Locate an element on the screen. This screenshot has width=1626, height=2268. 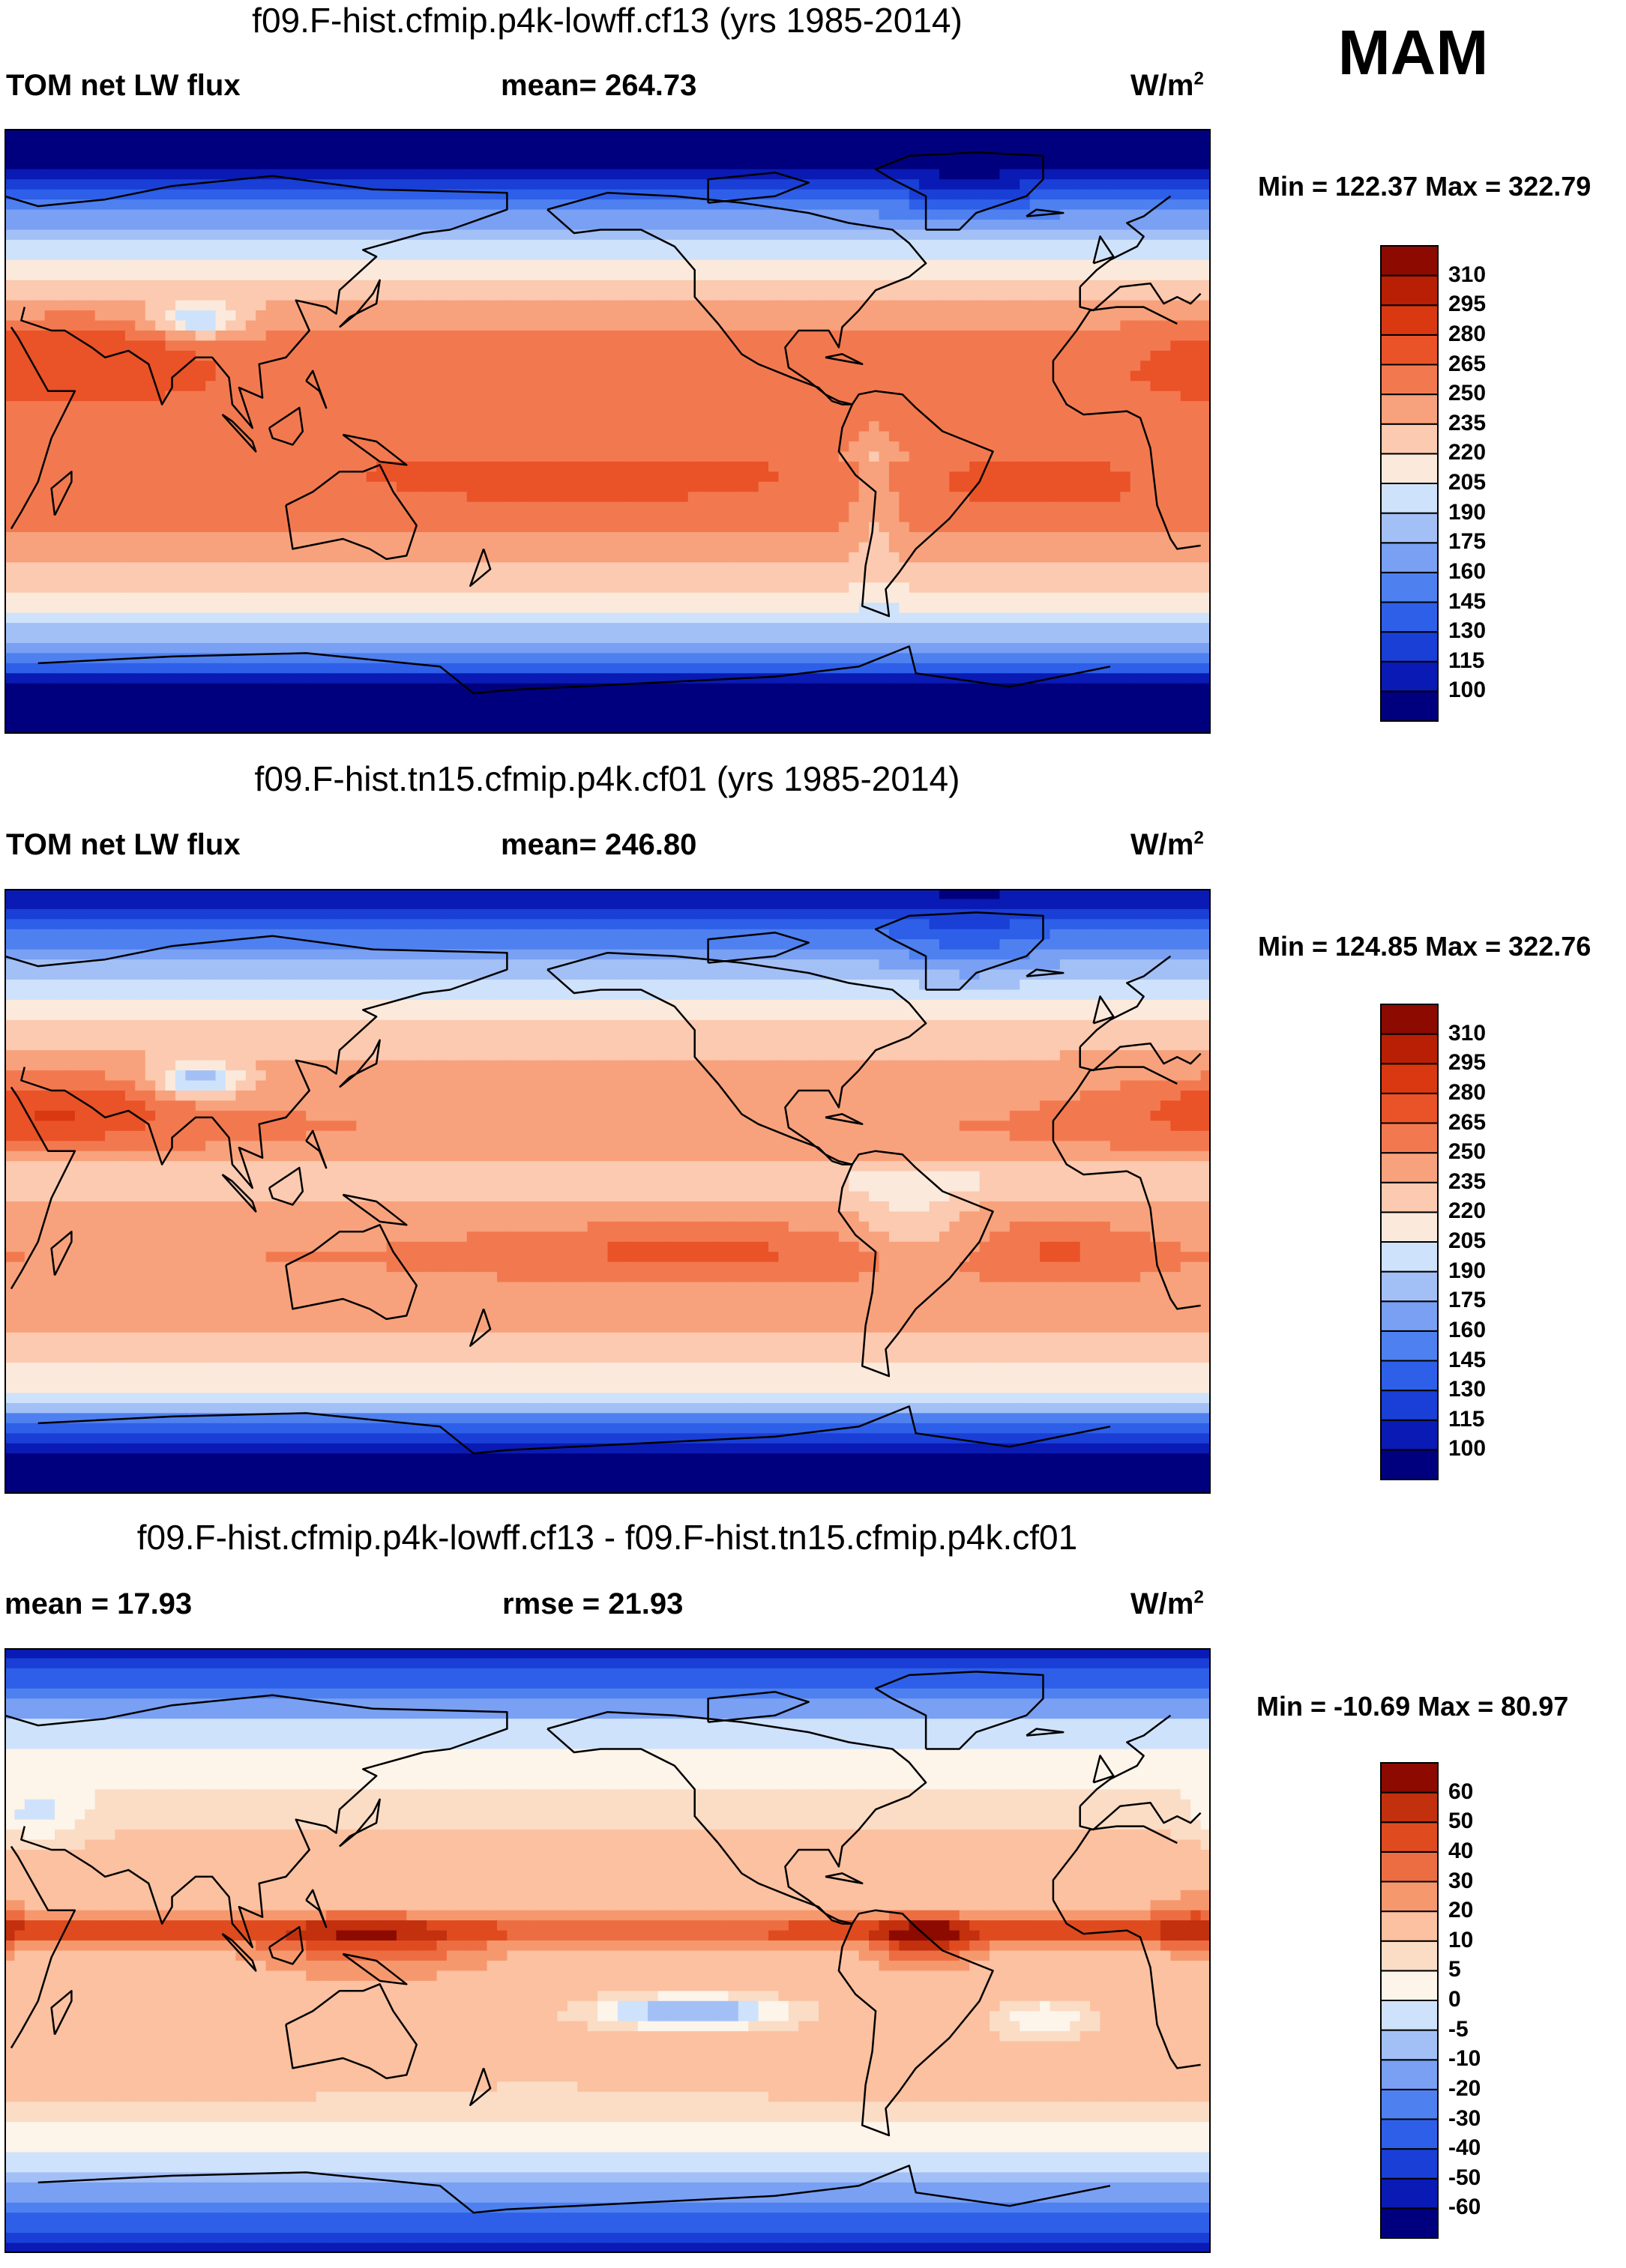
panel-2-units: W/m2 is located at coordinates (1167, 845).